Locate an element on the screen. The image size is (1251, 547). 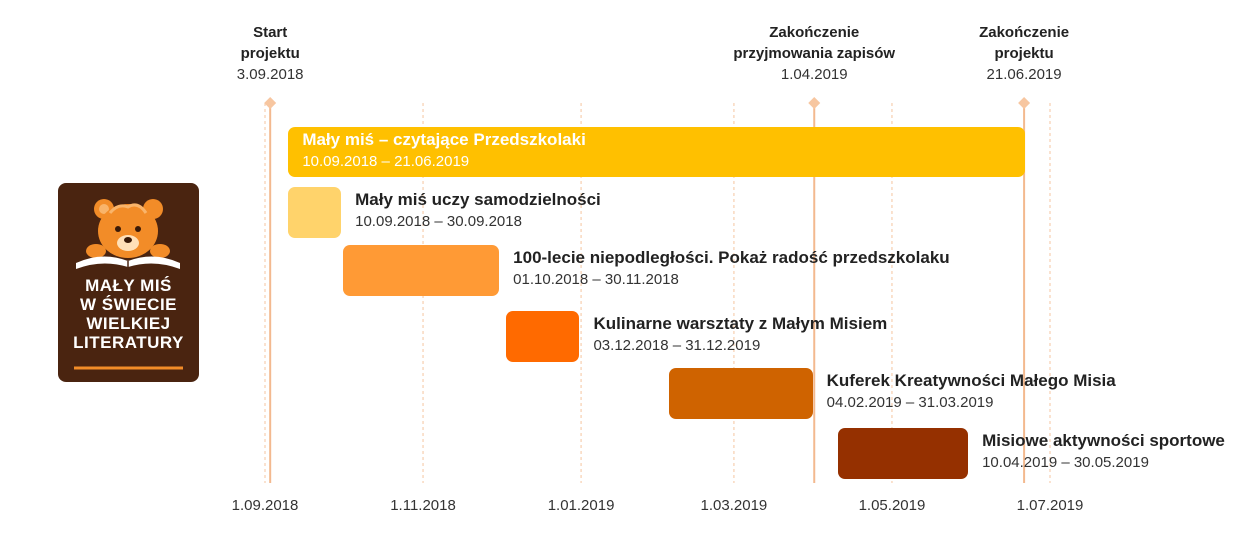
logo-line: WIELKIEJ is located at coordinates (128, 323).